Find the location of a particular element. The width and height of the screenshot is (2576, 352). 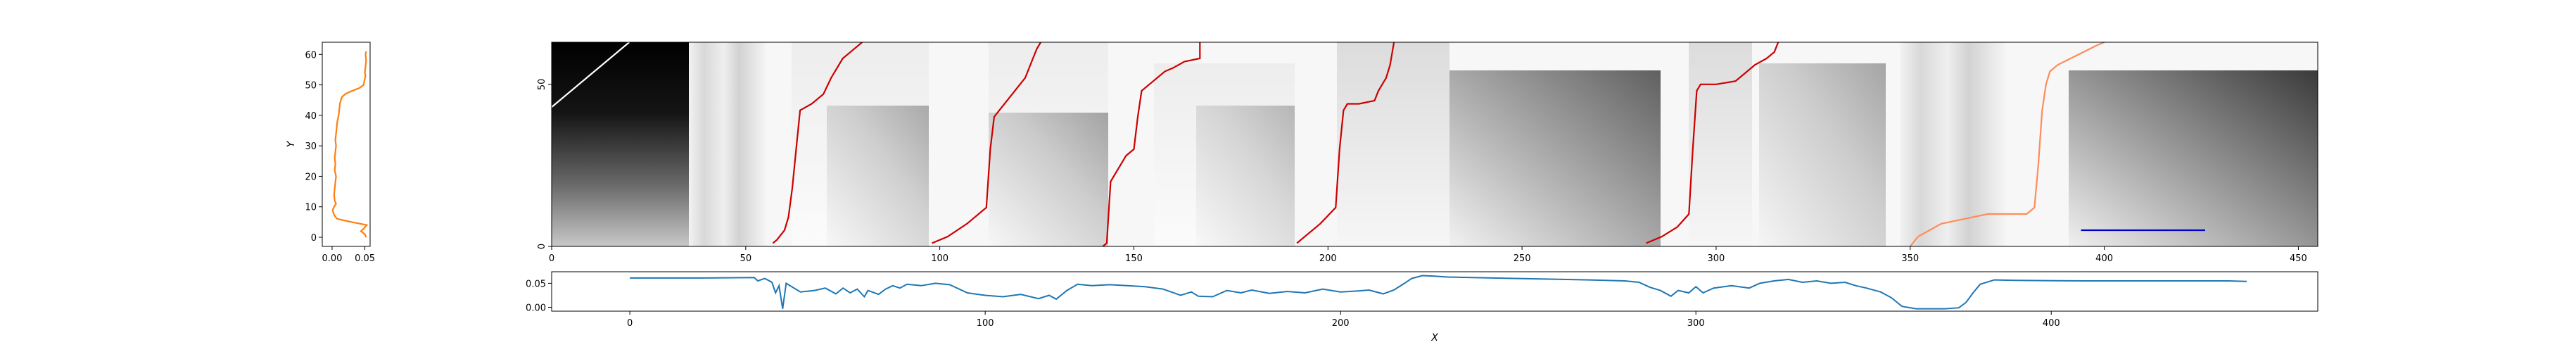

left-marginal-frame is located at coordinates (346, 144).